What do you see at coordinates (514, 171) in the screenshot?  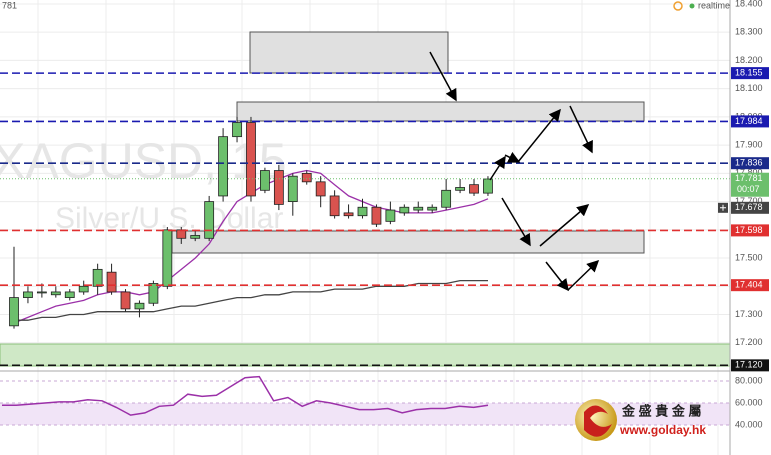 I see `arrows` at bounding box center [514, 171].